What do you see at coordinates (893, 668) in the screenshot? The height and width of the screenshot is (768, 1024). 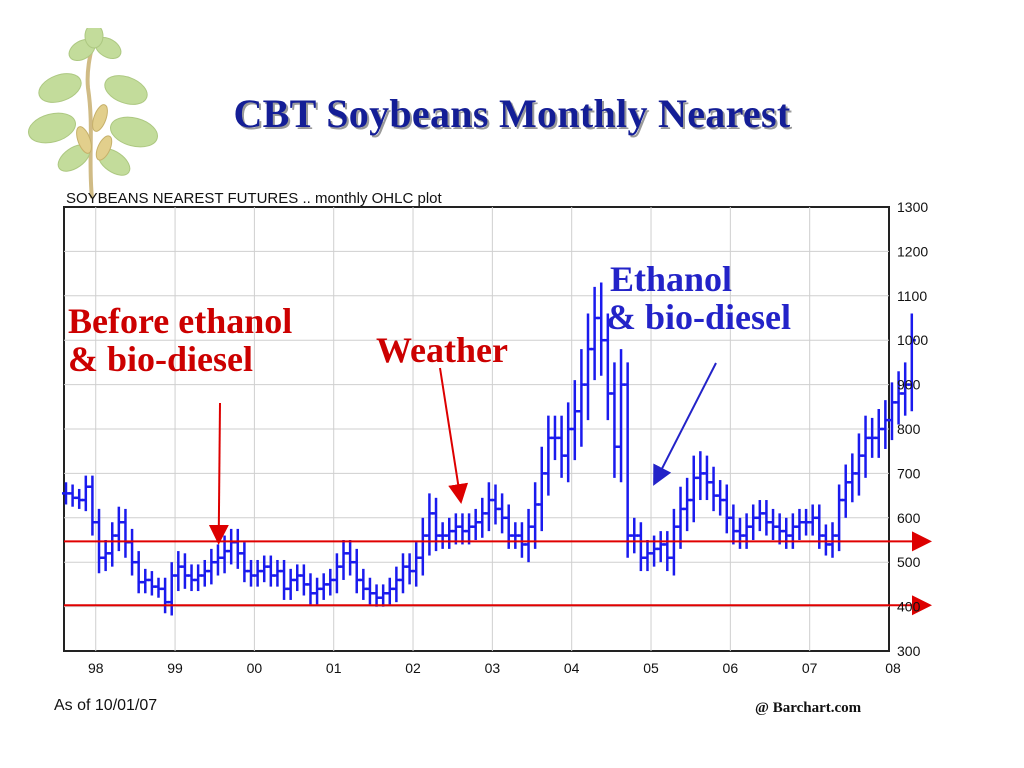 I see `x-tick-label: 08` at bounding box center [893, 668].